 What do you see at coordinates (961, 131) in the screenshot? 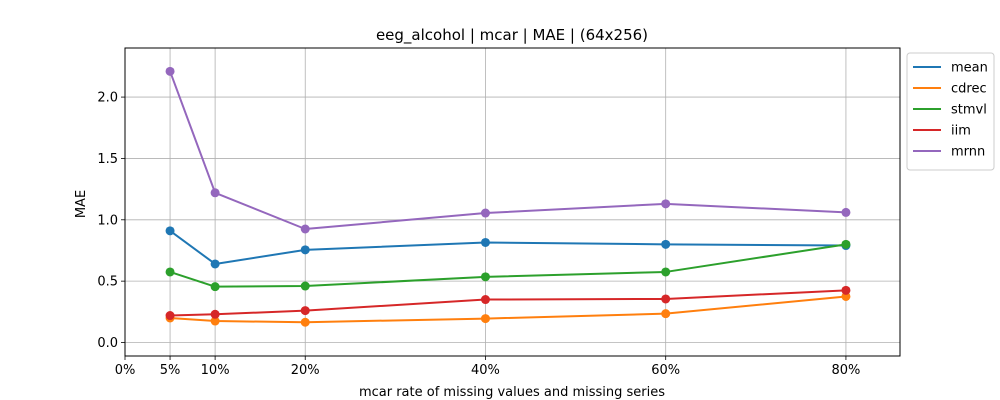
I see `legend-label: iim` at bounding box center [961, 131].